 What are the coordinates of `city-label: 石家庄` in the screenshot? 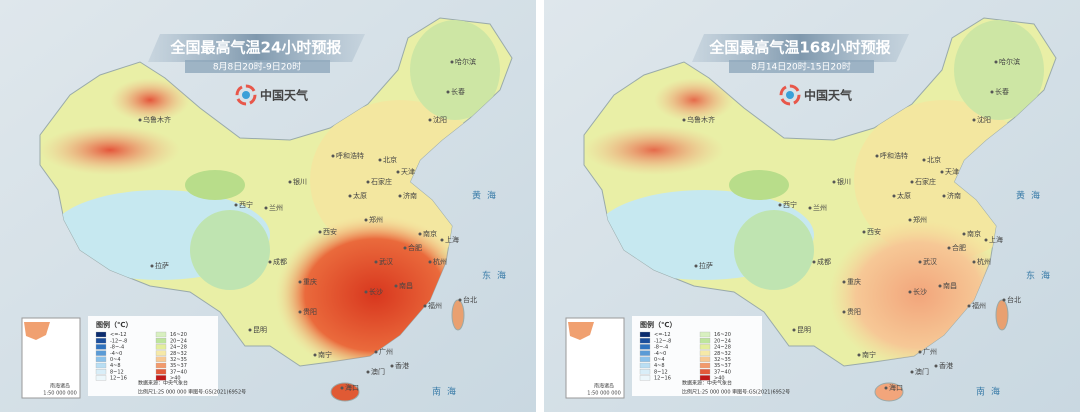 It's located at (381, 181).